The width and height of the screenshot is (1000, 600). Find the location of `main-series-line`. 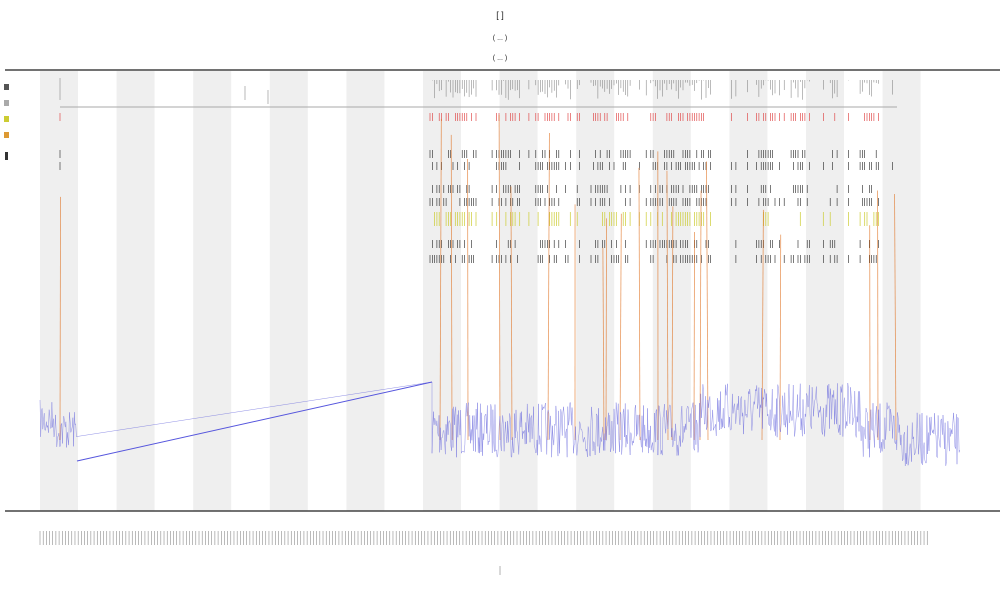

main-series-line is located at coordinates (500, 424).